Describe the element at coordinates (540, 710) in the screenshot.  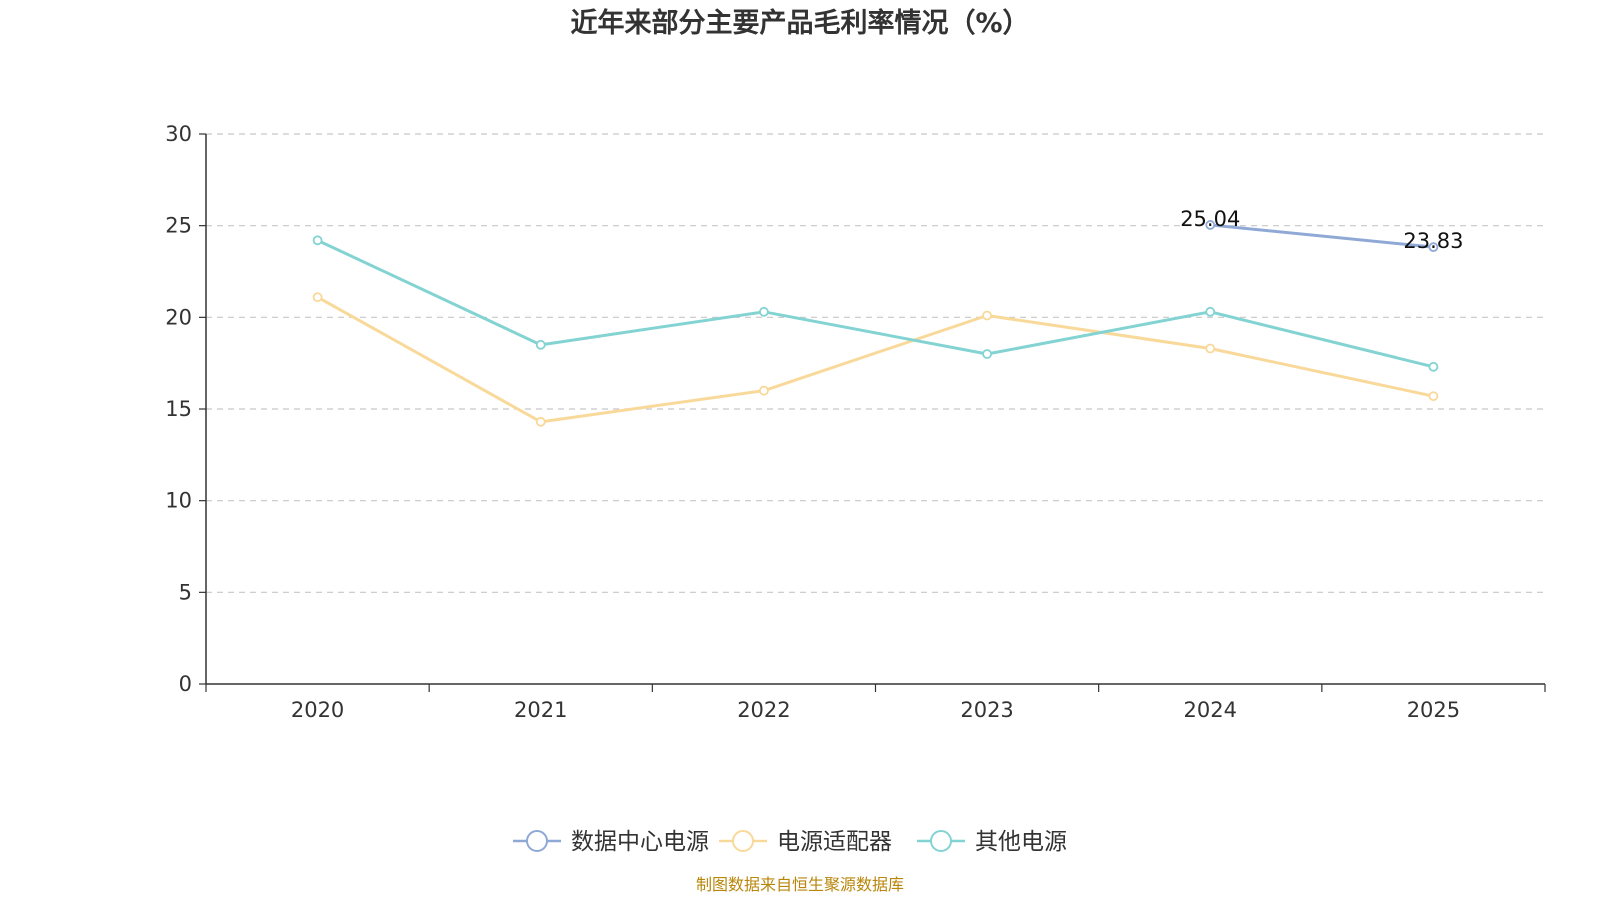
I see `x-tick-label: 2021` at that location.